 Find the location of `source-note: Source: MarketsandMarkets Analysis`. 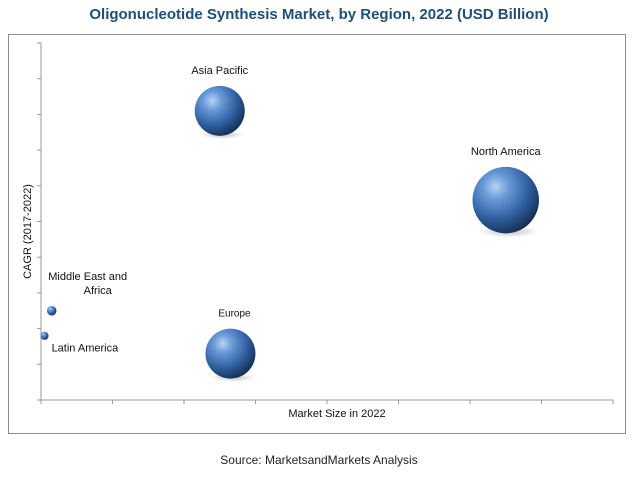

source-note: Source: MarketsandMarkets Analysis is located at coordinates (319, 460).